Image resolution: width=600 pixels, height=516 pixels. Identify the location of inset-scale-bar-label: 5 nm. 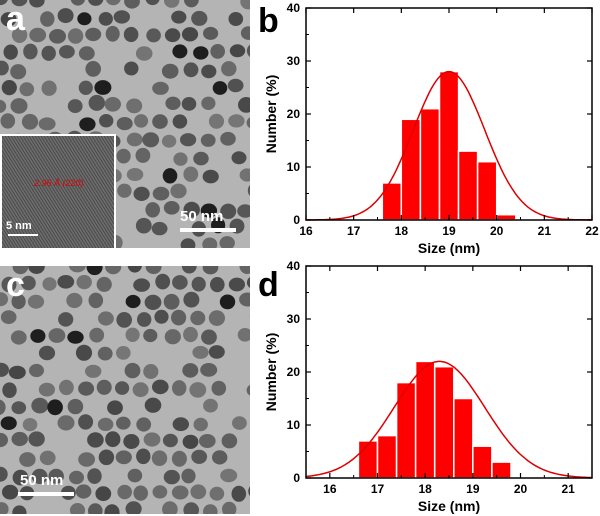
(19, 226).